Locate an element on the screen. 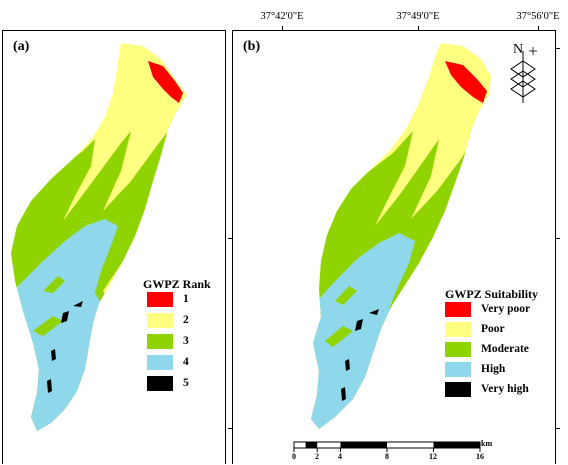 The height and width of the screenshot is (465, 568). panel-b-label: (b) is located at coordinates (252, 46).